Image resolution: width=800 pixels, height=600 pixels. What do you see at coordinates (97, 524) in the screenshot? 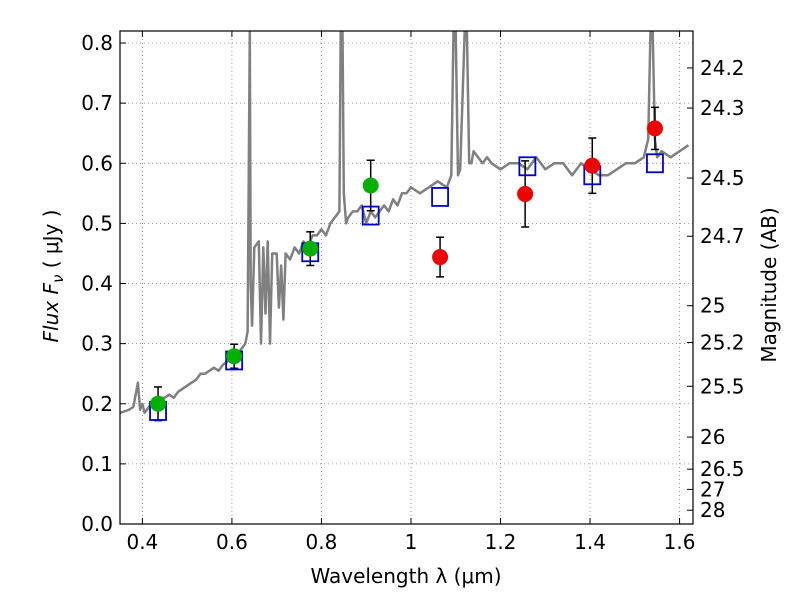
I see `y-tick-label: 0.0` at bounding box center [97, 524].